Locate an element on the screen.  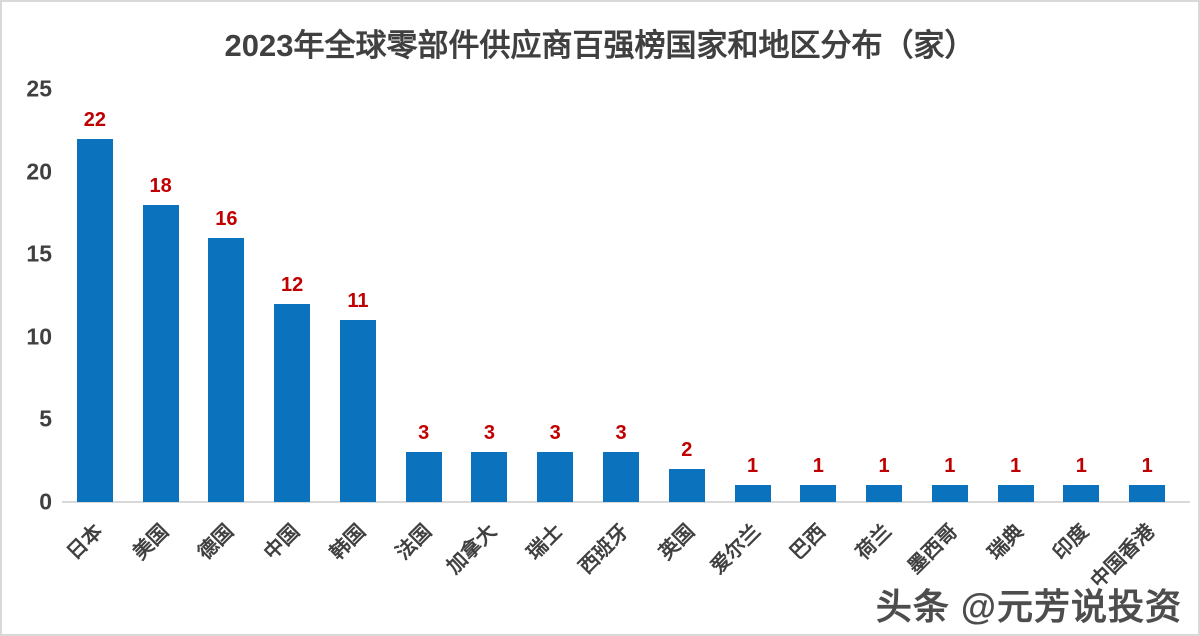
x-axis-label: 墨西哥 is located at coordinates (932, 549).